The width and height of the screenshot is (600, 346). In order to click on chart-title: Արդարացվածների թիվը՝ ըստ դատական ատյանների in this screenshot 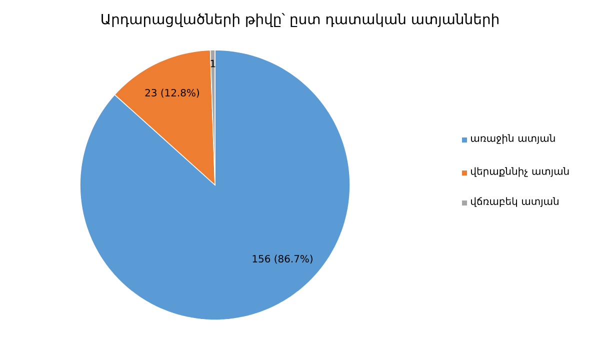, I will do `click(300, 20)`.